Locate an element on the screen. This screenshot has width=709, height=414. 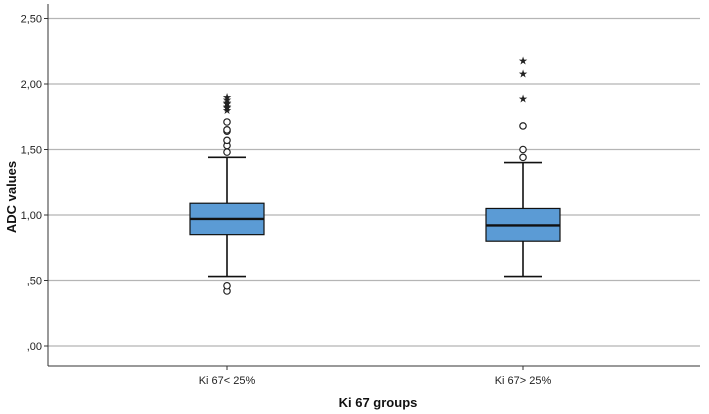
extreme-point-5: ★ is located at coordinates (227, 100).